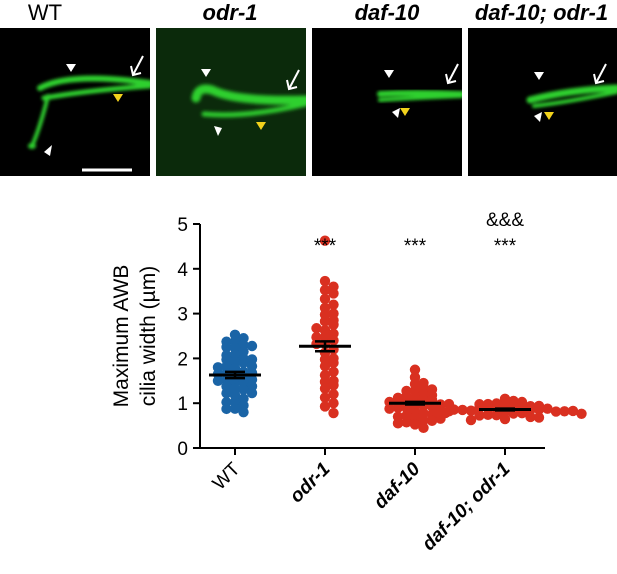  Describe the element at coordinates (182, 359) in the screenshot. I see `y-tick-label: 2` at that location.